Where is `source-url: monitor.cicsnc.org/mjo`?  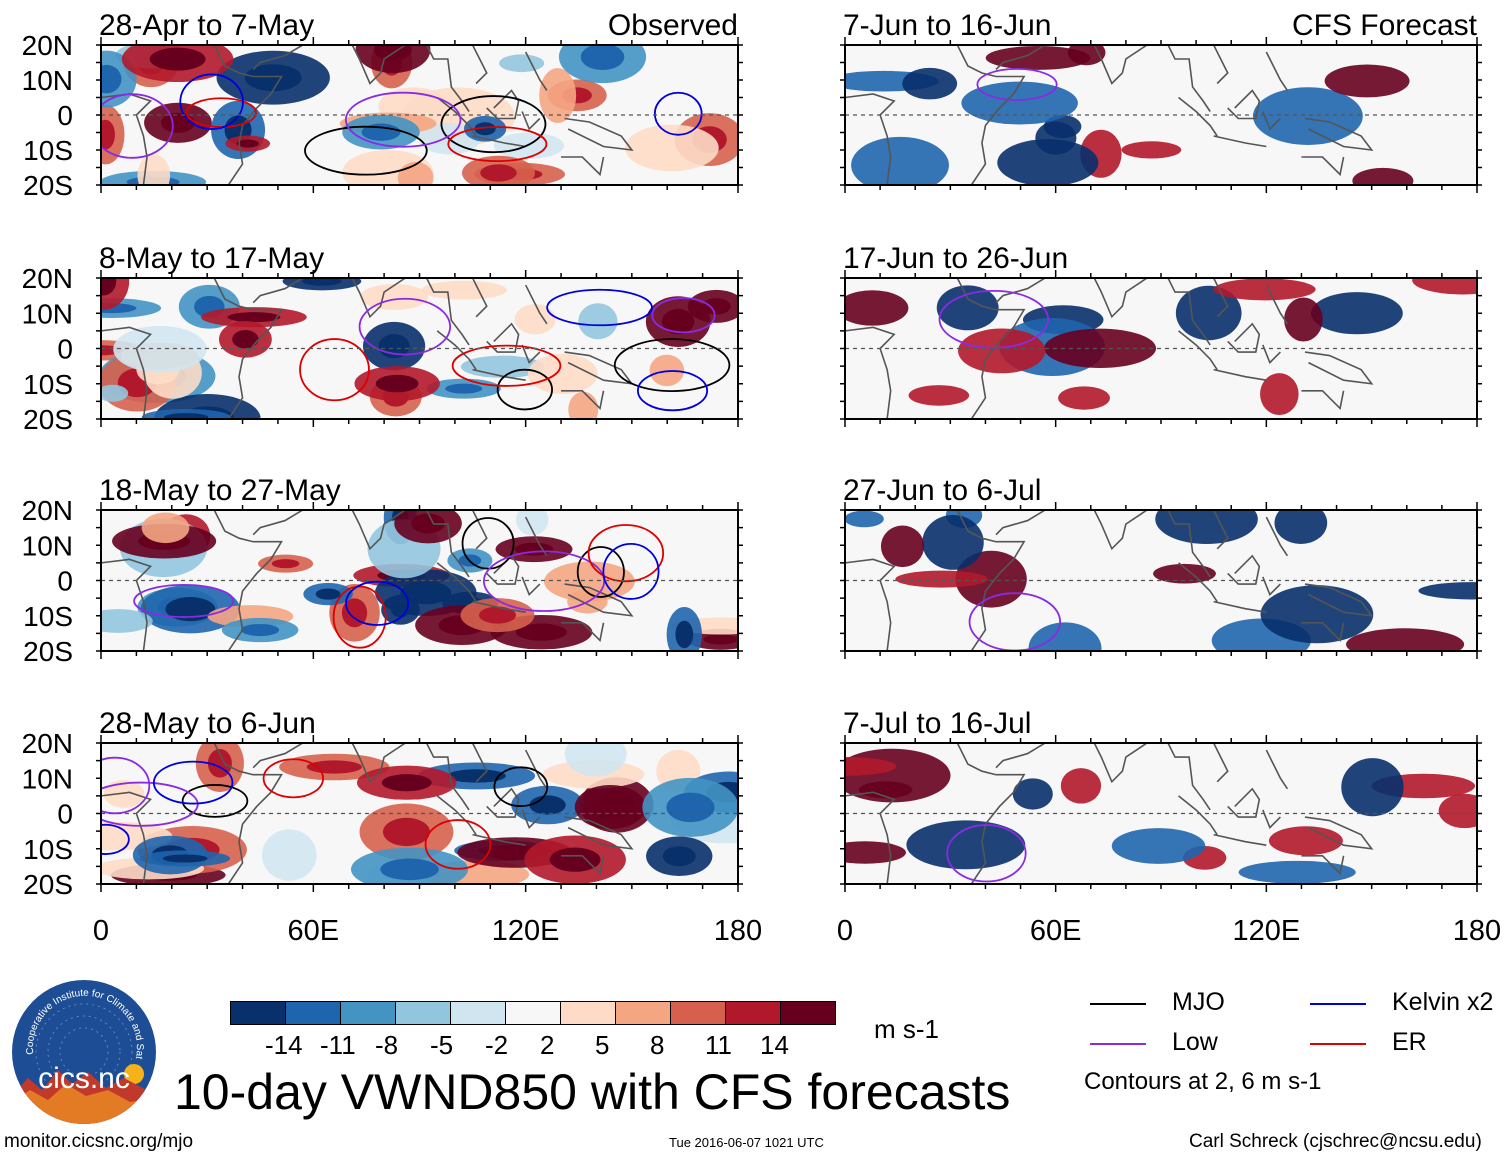 source-url: monitor.cicsnc.org/mjo is located at coordinates (99, 1141).